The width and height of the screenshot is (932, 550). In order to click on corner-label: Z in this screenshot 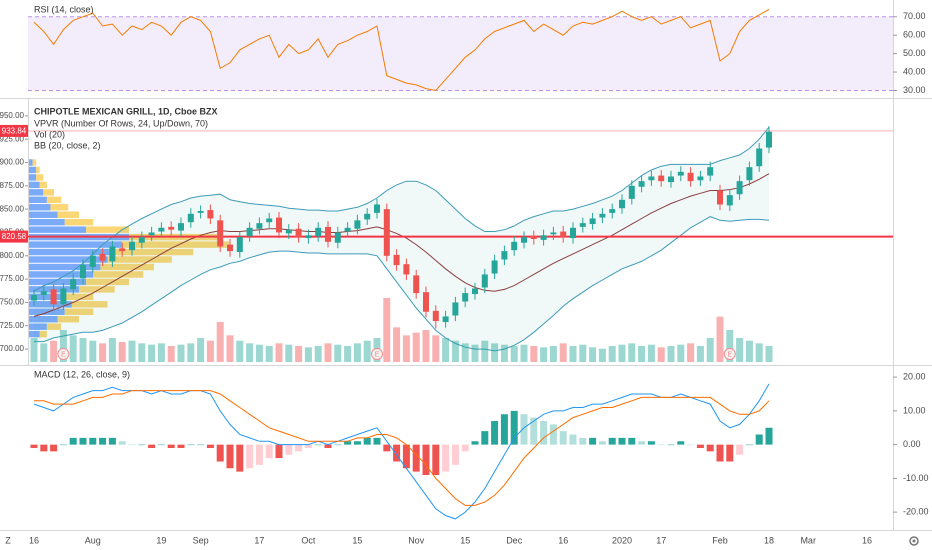, I will do `click(8, 540)`.